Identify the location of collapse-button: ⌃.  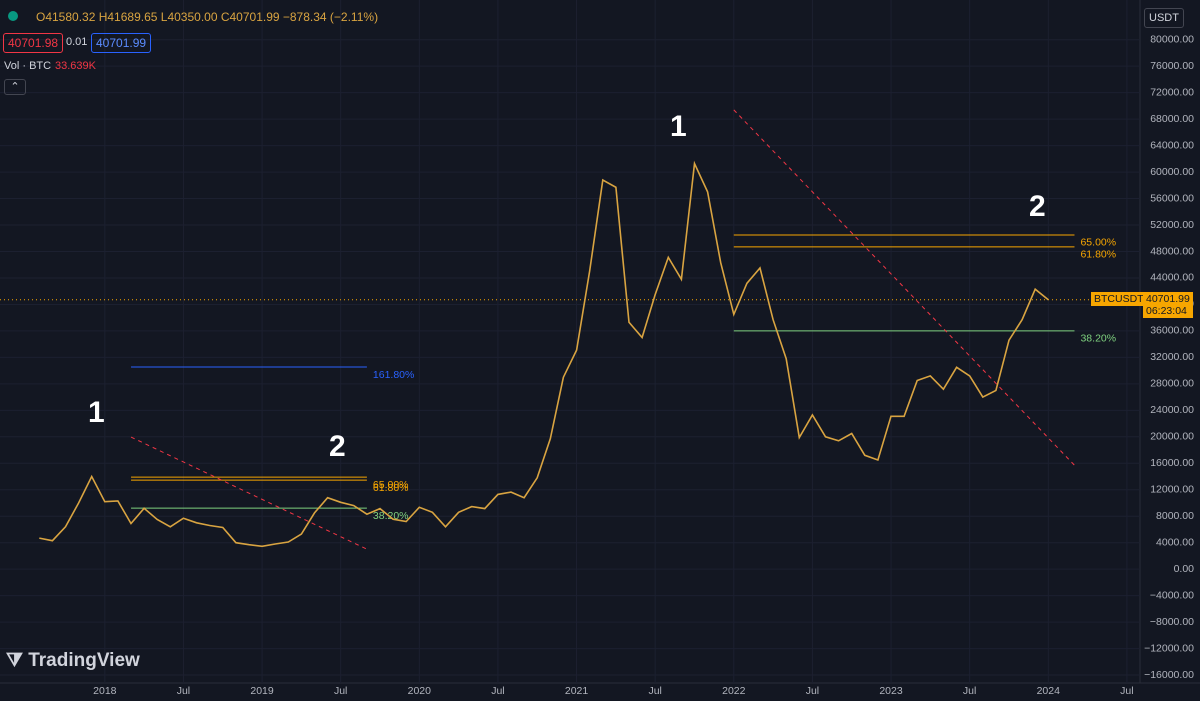
(15, 87).